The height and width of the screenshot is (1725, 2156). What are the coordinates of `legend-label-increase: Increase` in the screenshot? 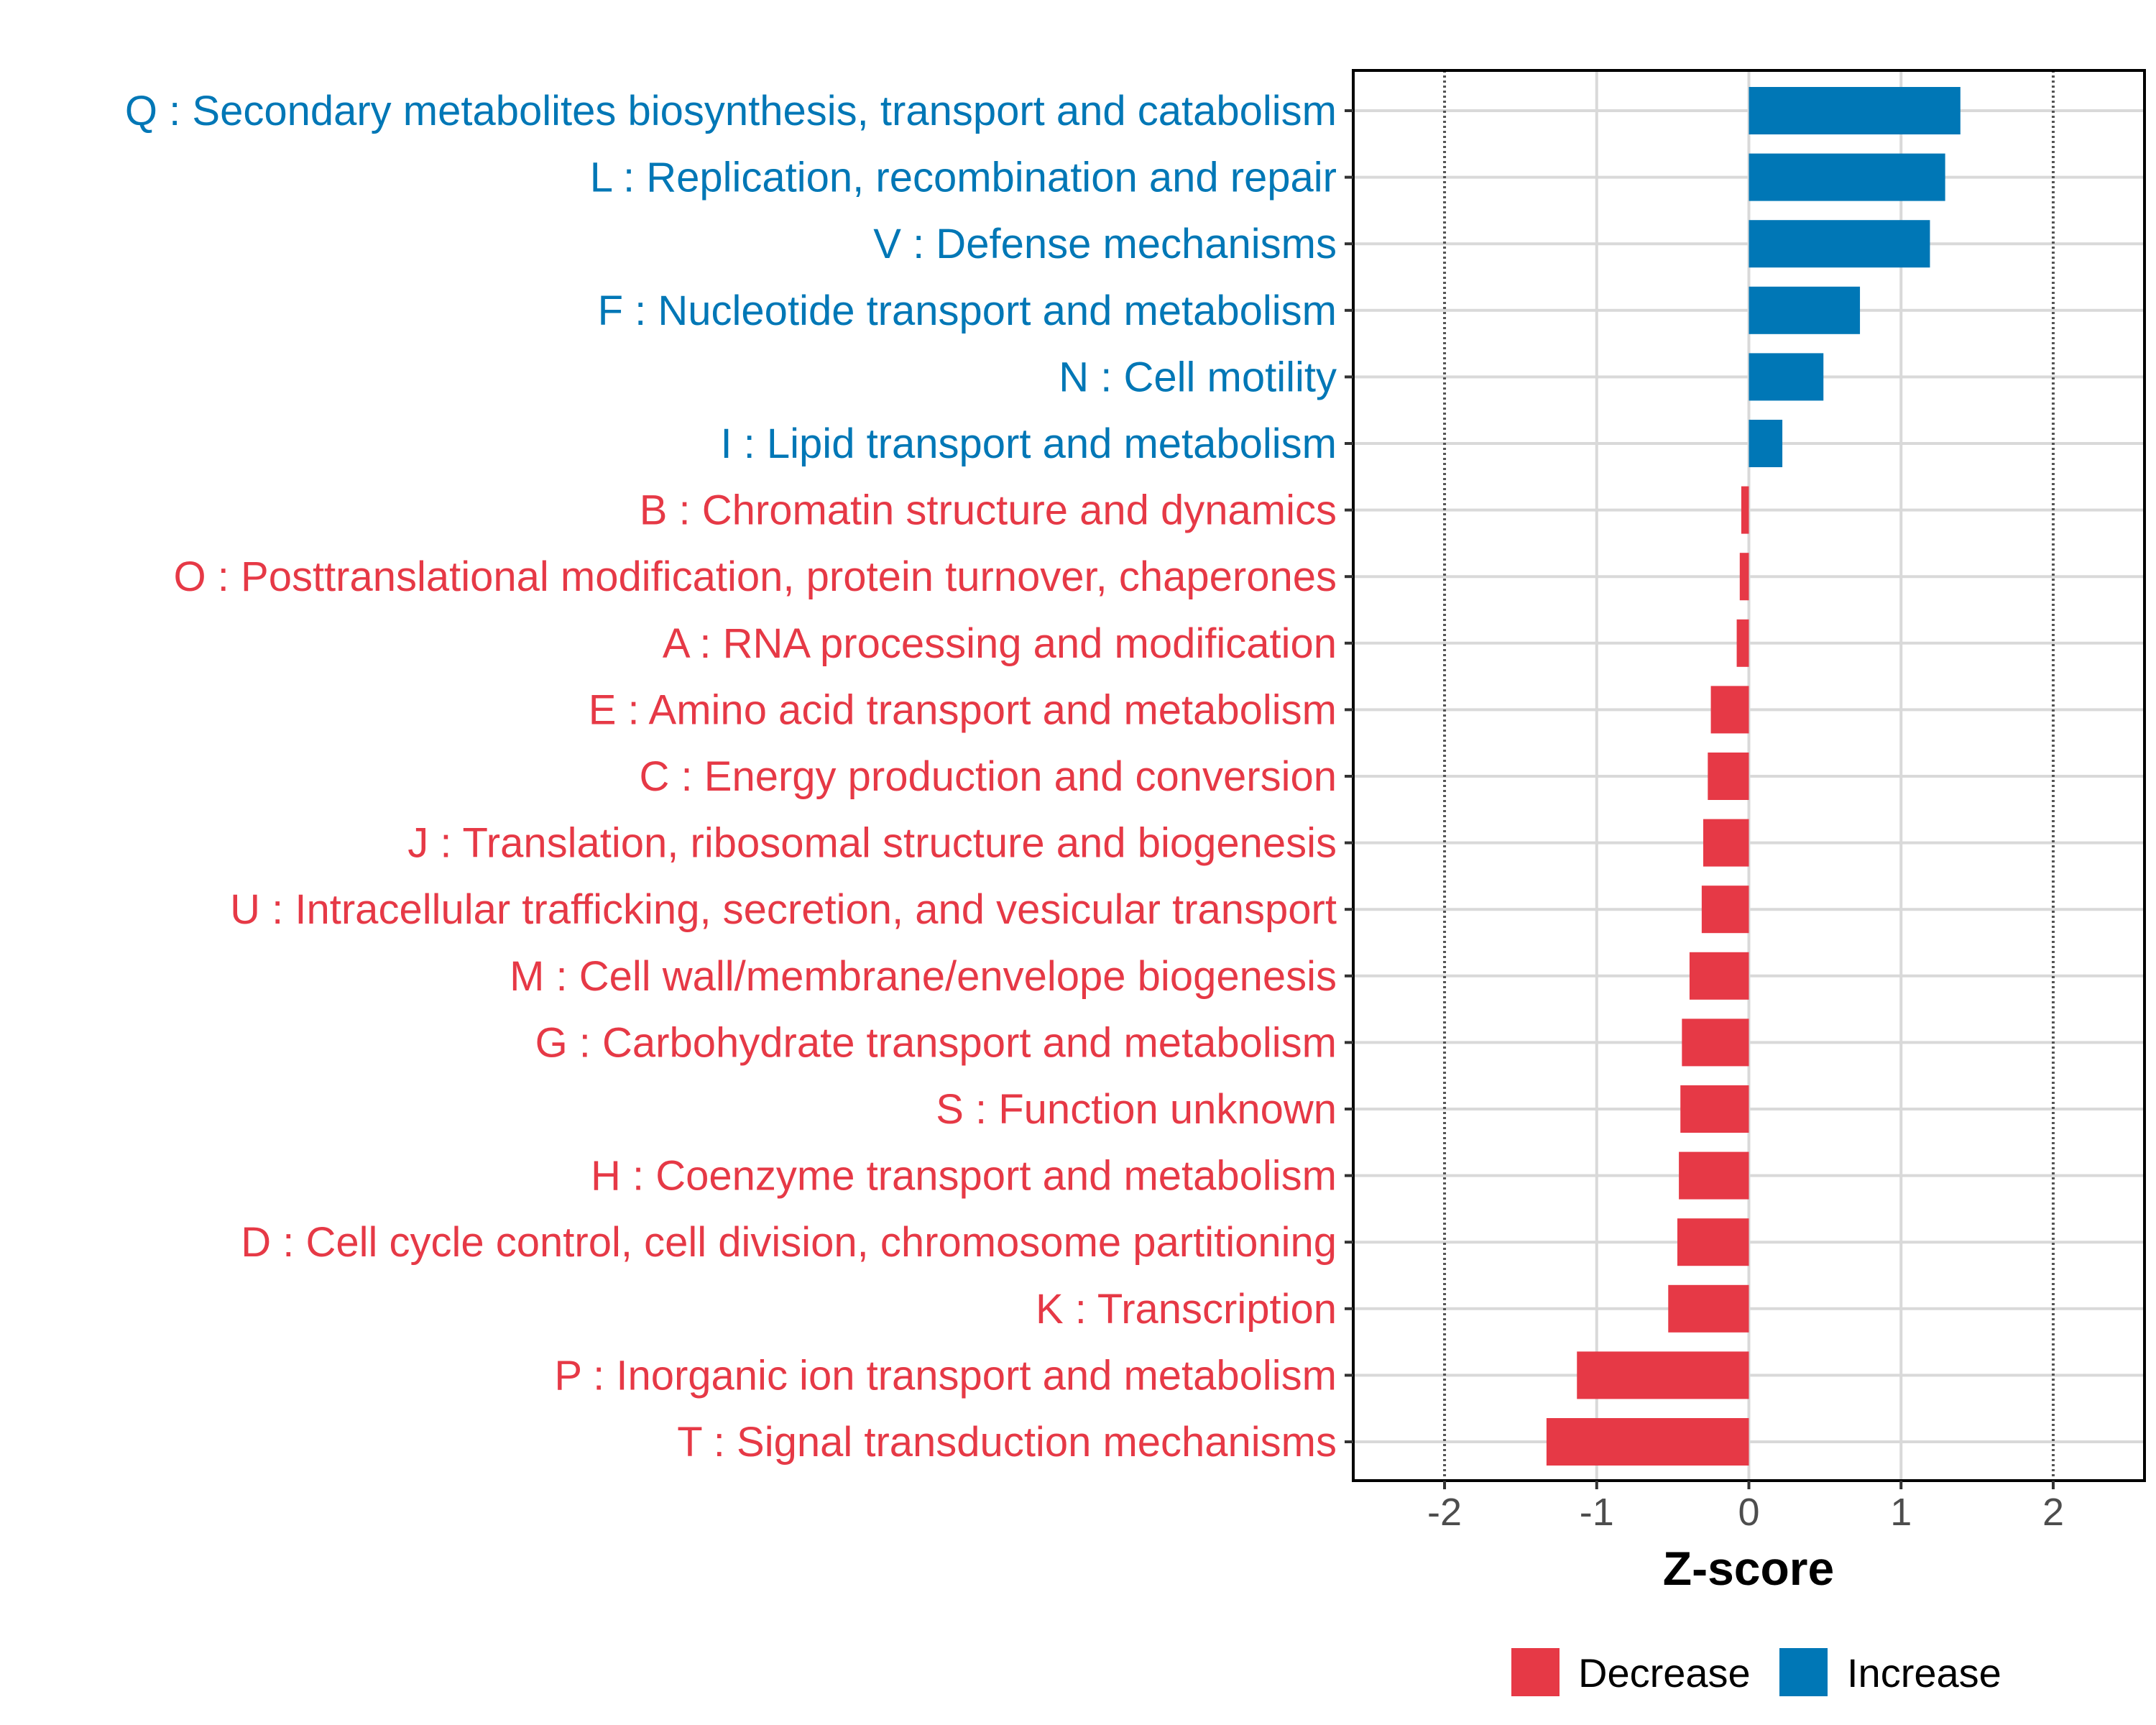 It's located at (1924, 1673).